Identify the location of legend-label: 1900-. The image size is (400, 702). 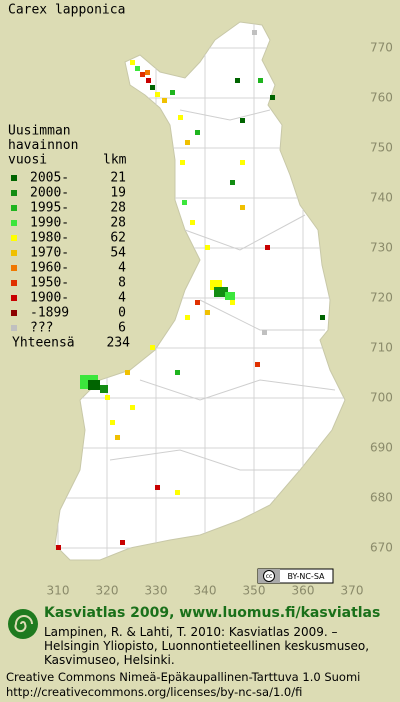
(49, 298).